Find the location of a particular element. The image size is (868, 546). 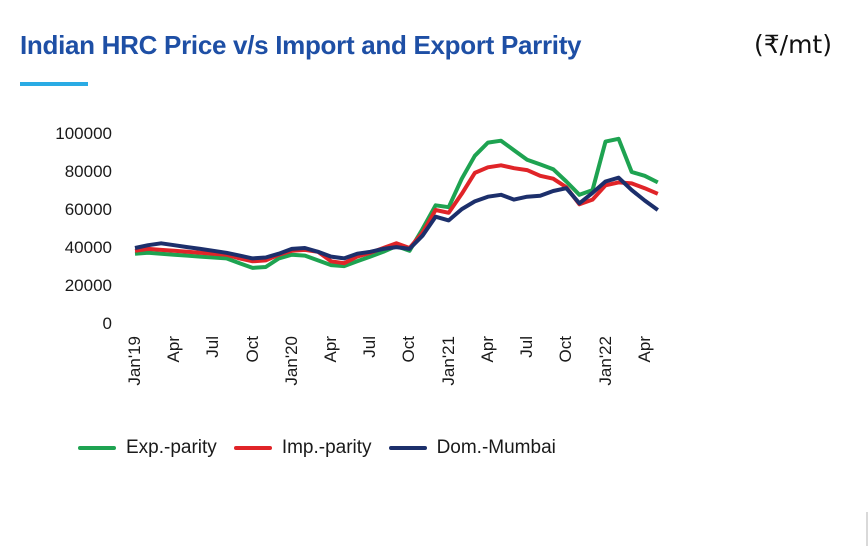

unit-label: (₹/mt) is located at coordinates (793, 44).